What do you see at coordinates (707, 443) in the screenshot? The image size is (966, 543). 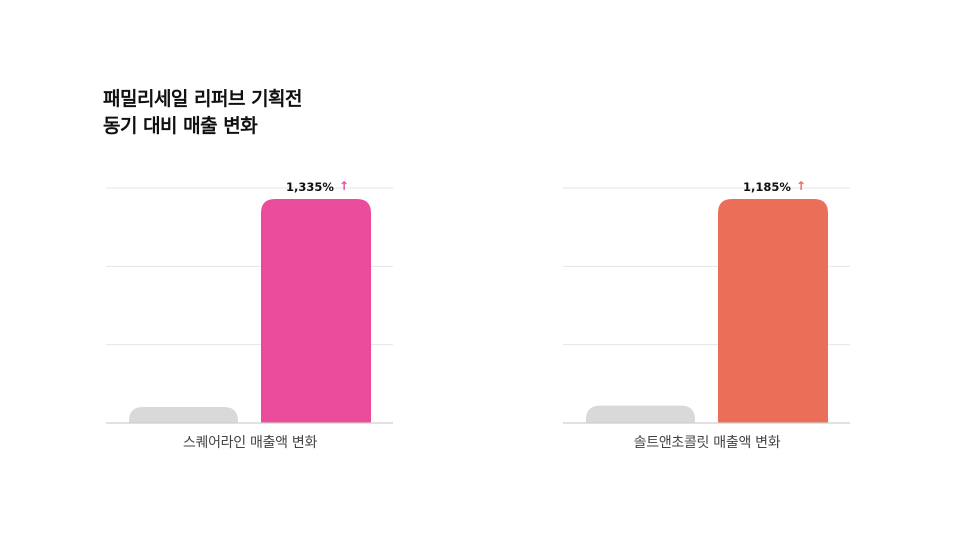 I see `x-axis-label-saltchocolate: 솔트앤초콜릿 매출액 변화` at bounding box center [707, 443].